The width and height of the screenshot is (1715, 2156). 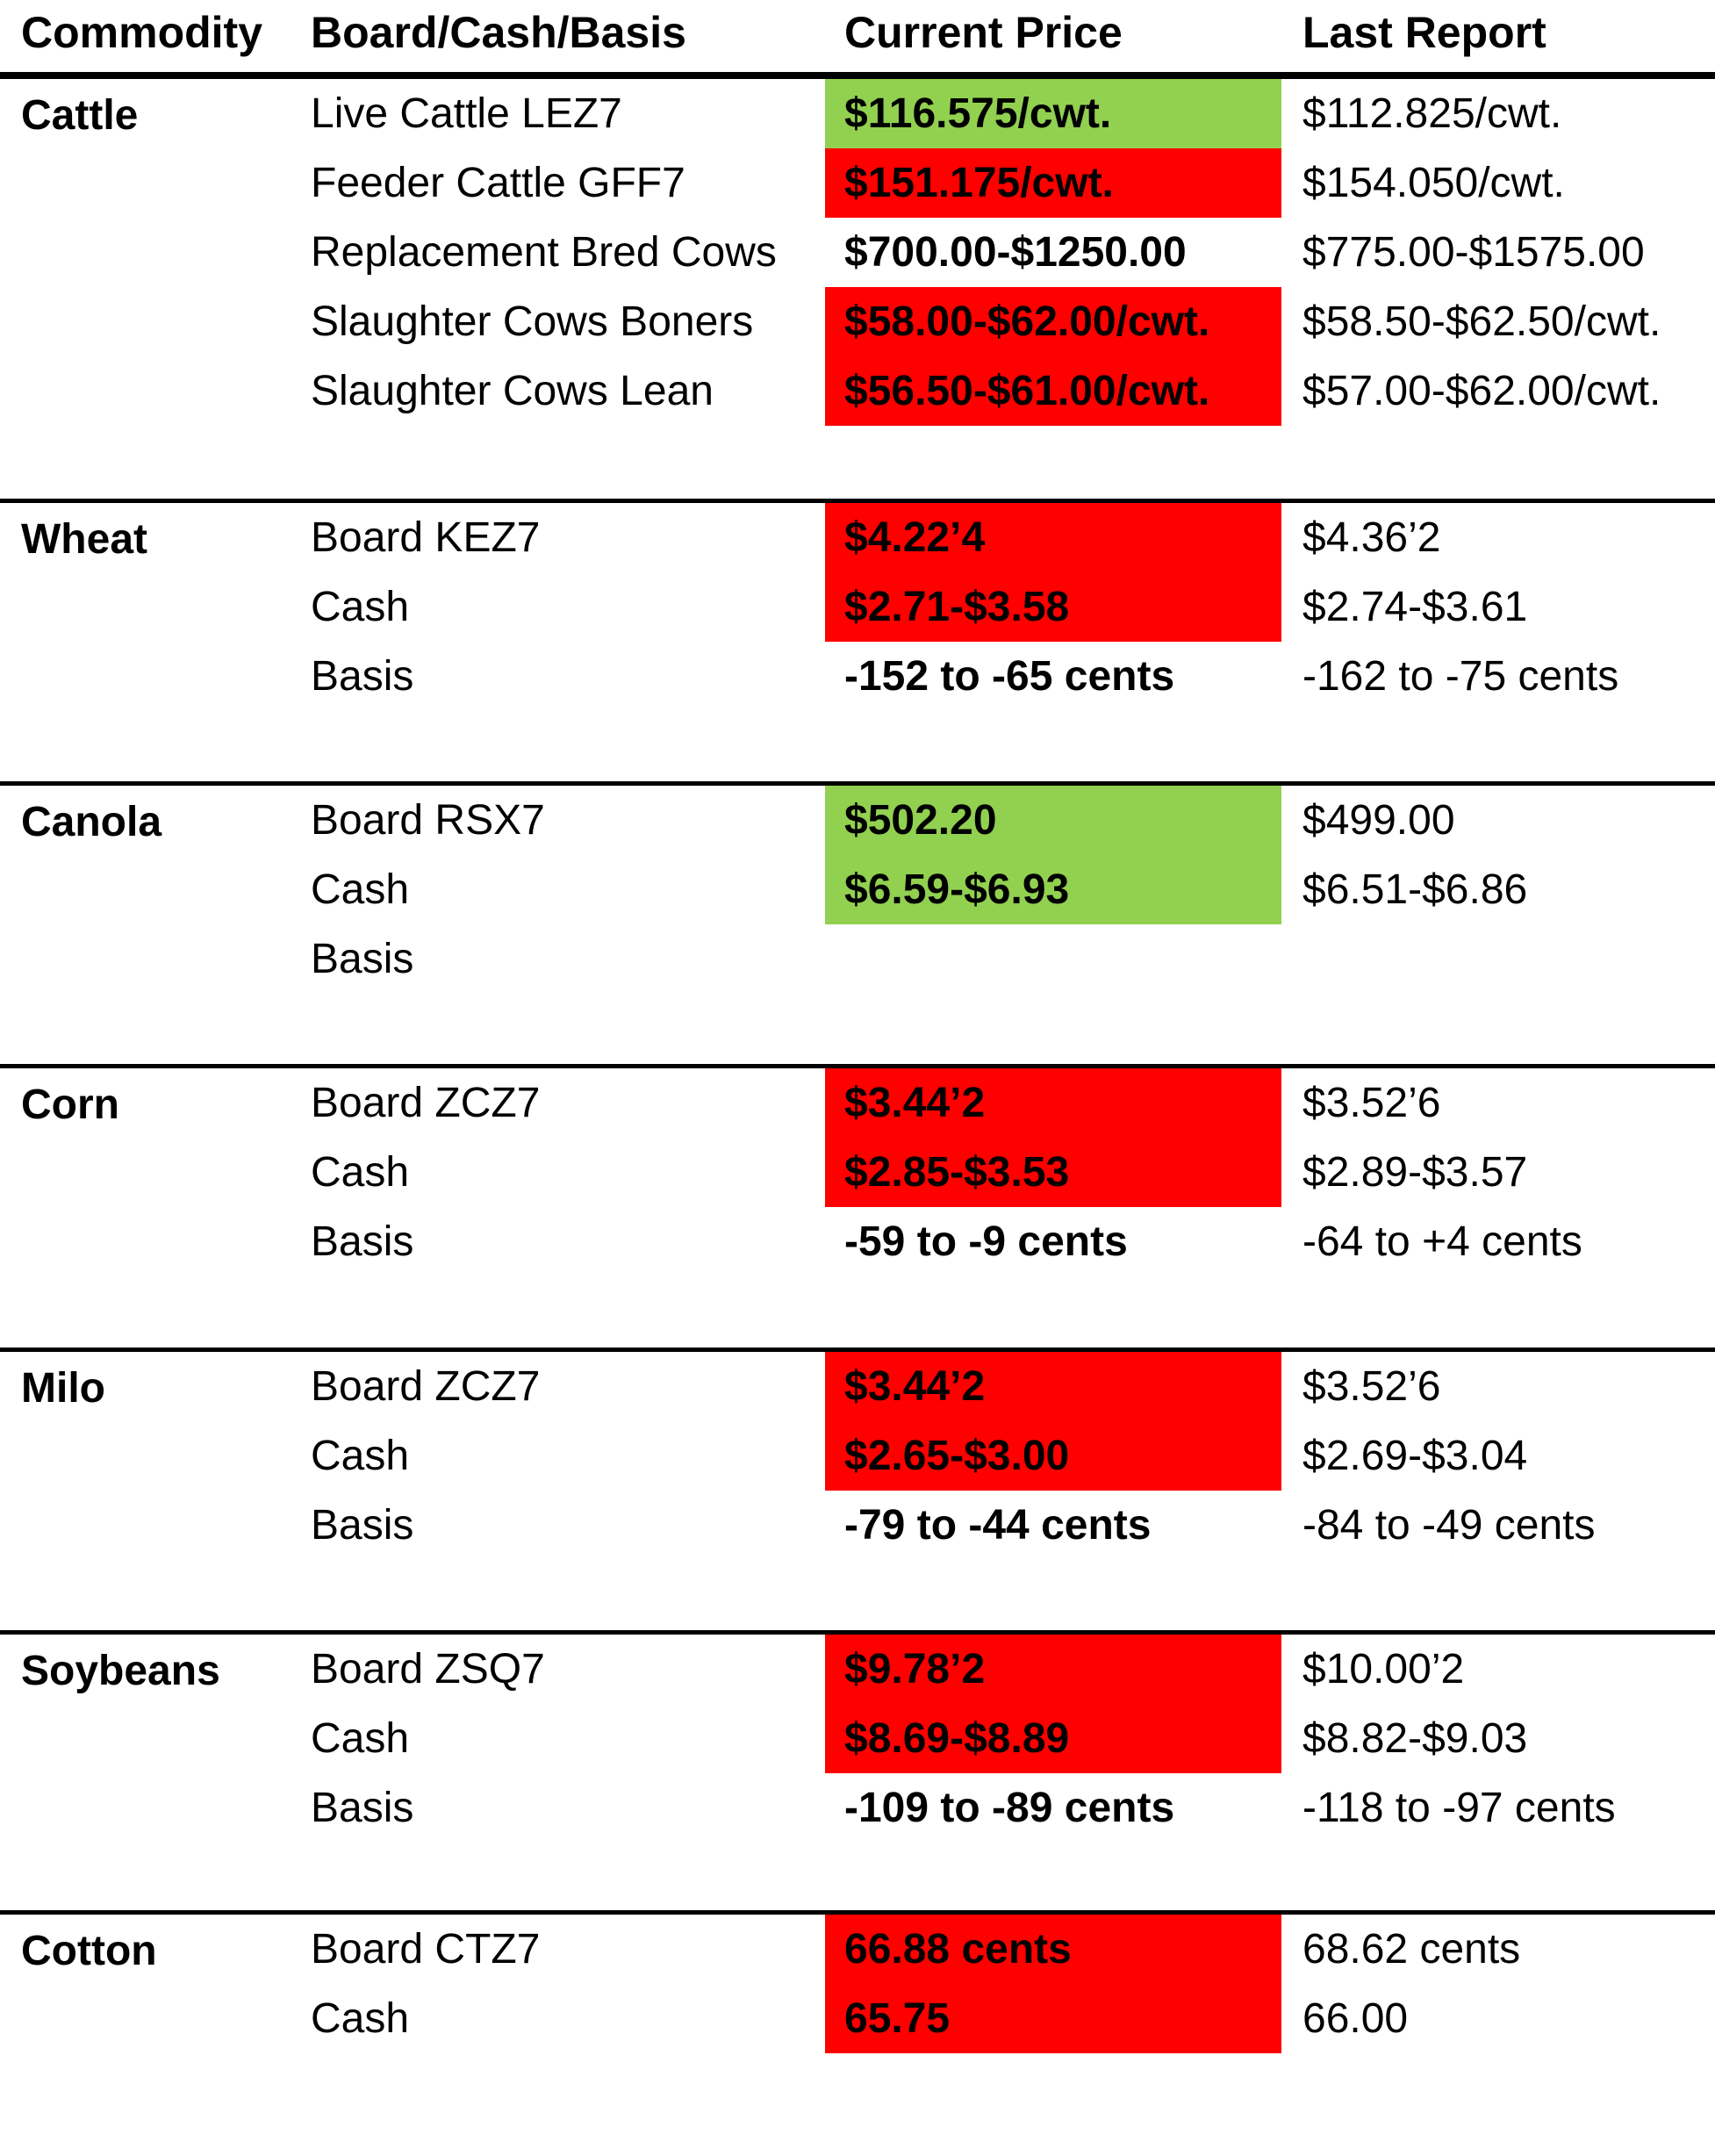 I want to click on row-current-price: -59 to -9 cents, so click(x=986, y=1241).